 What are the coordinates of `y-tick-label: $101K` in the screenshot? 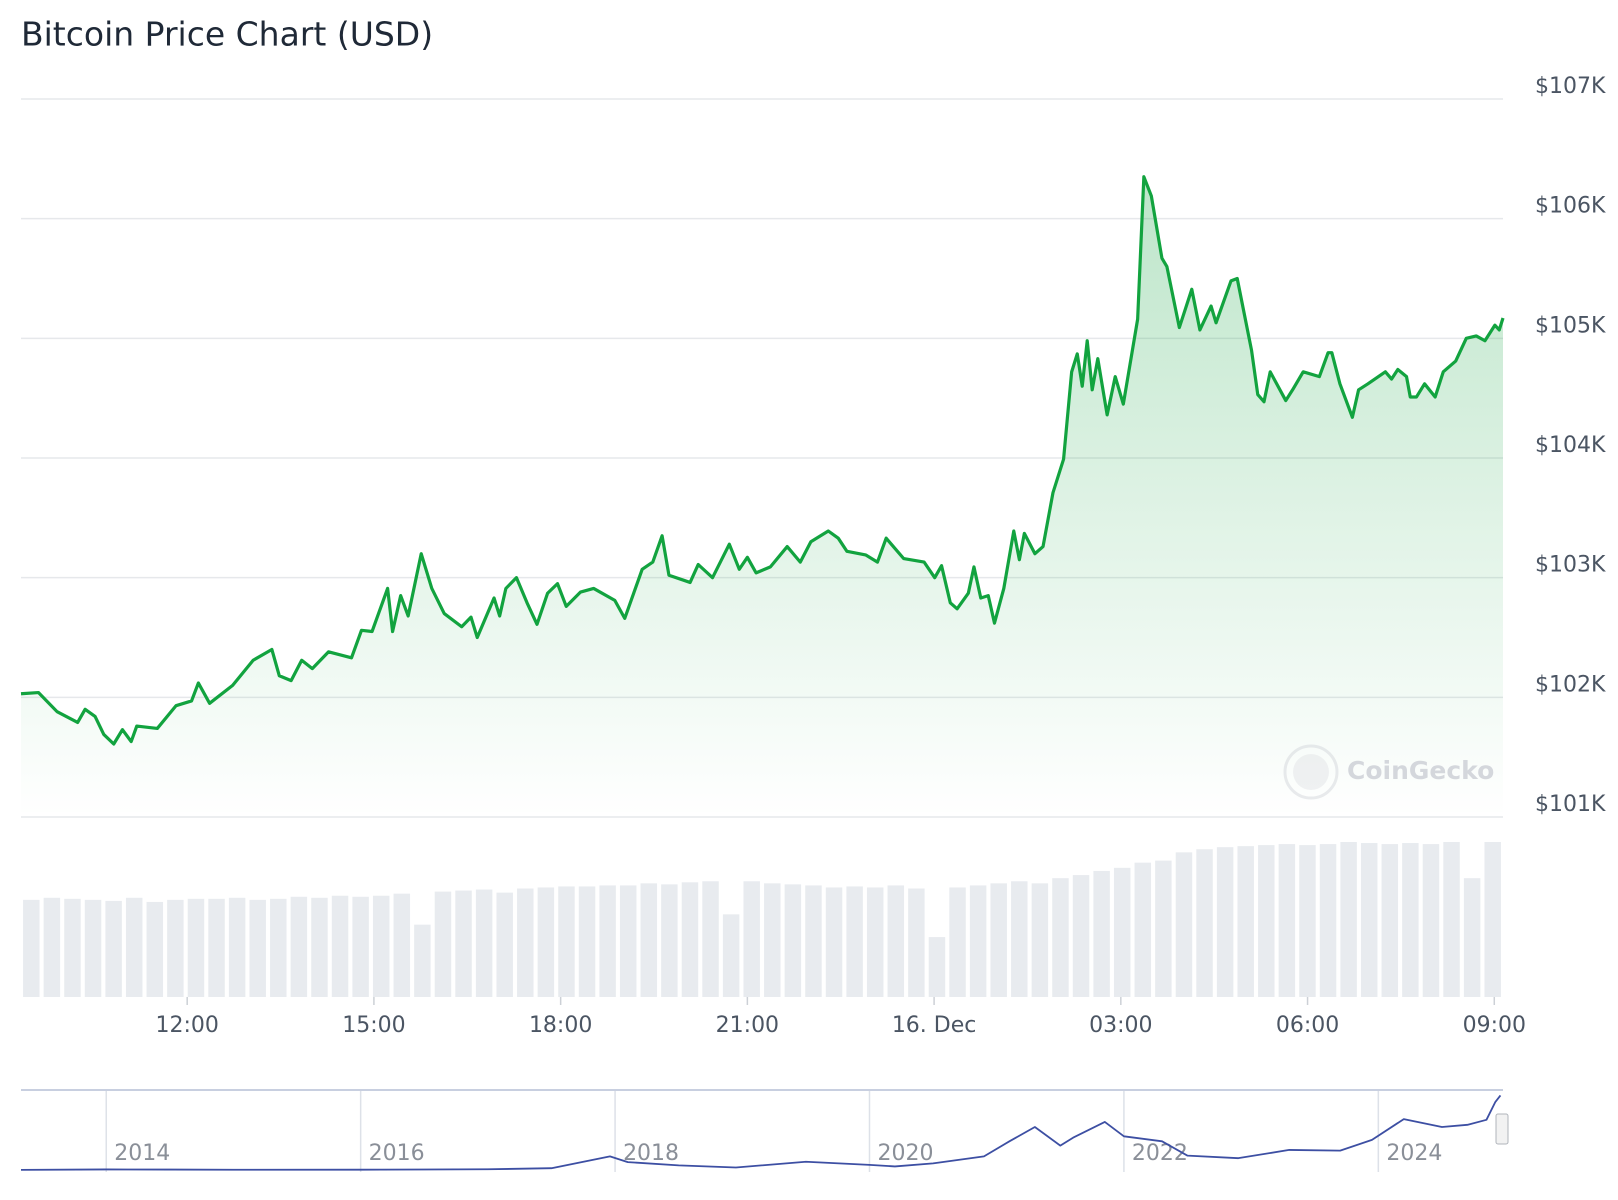 It's located at (1570, 804).